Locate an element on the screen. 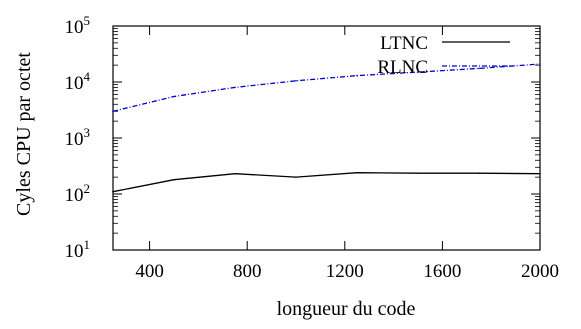 Image resolution: width=581 pixels, height=329 pixels. y-tick-label: 10⁵ is located at coordinates (78, 25).